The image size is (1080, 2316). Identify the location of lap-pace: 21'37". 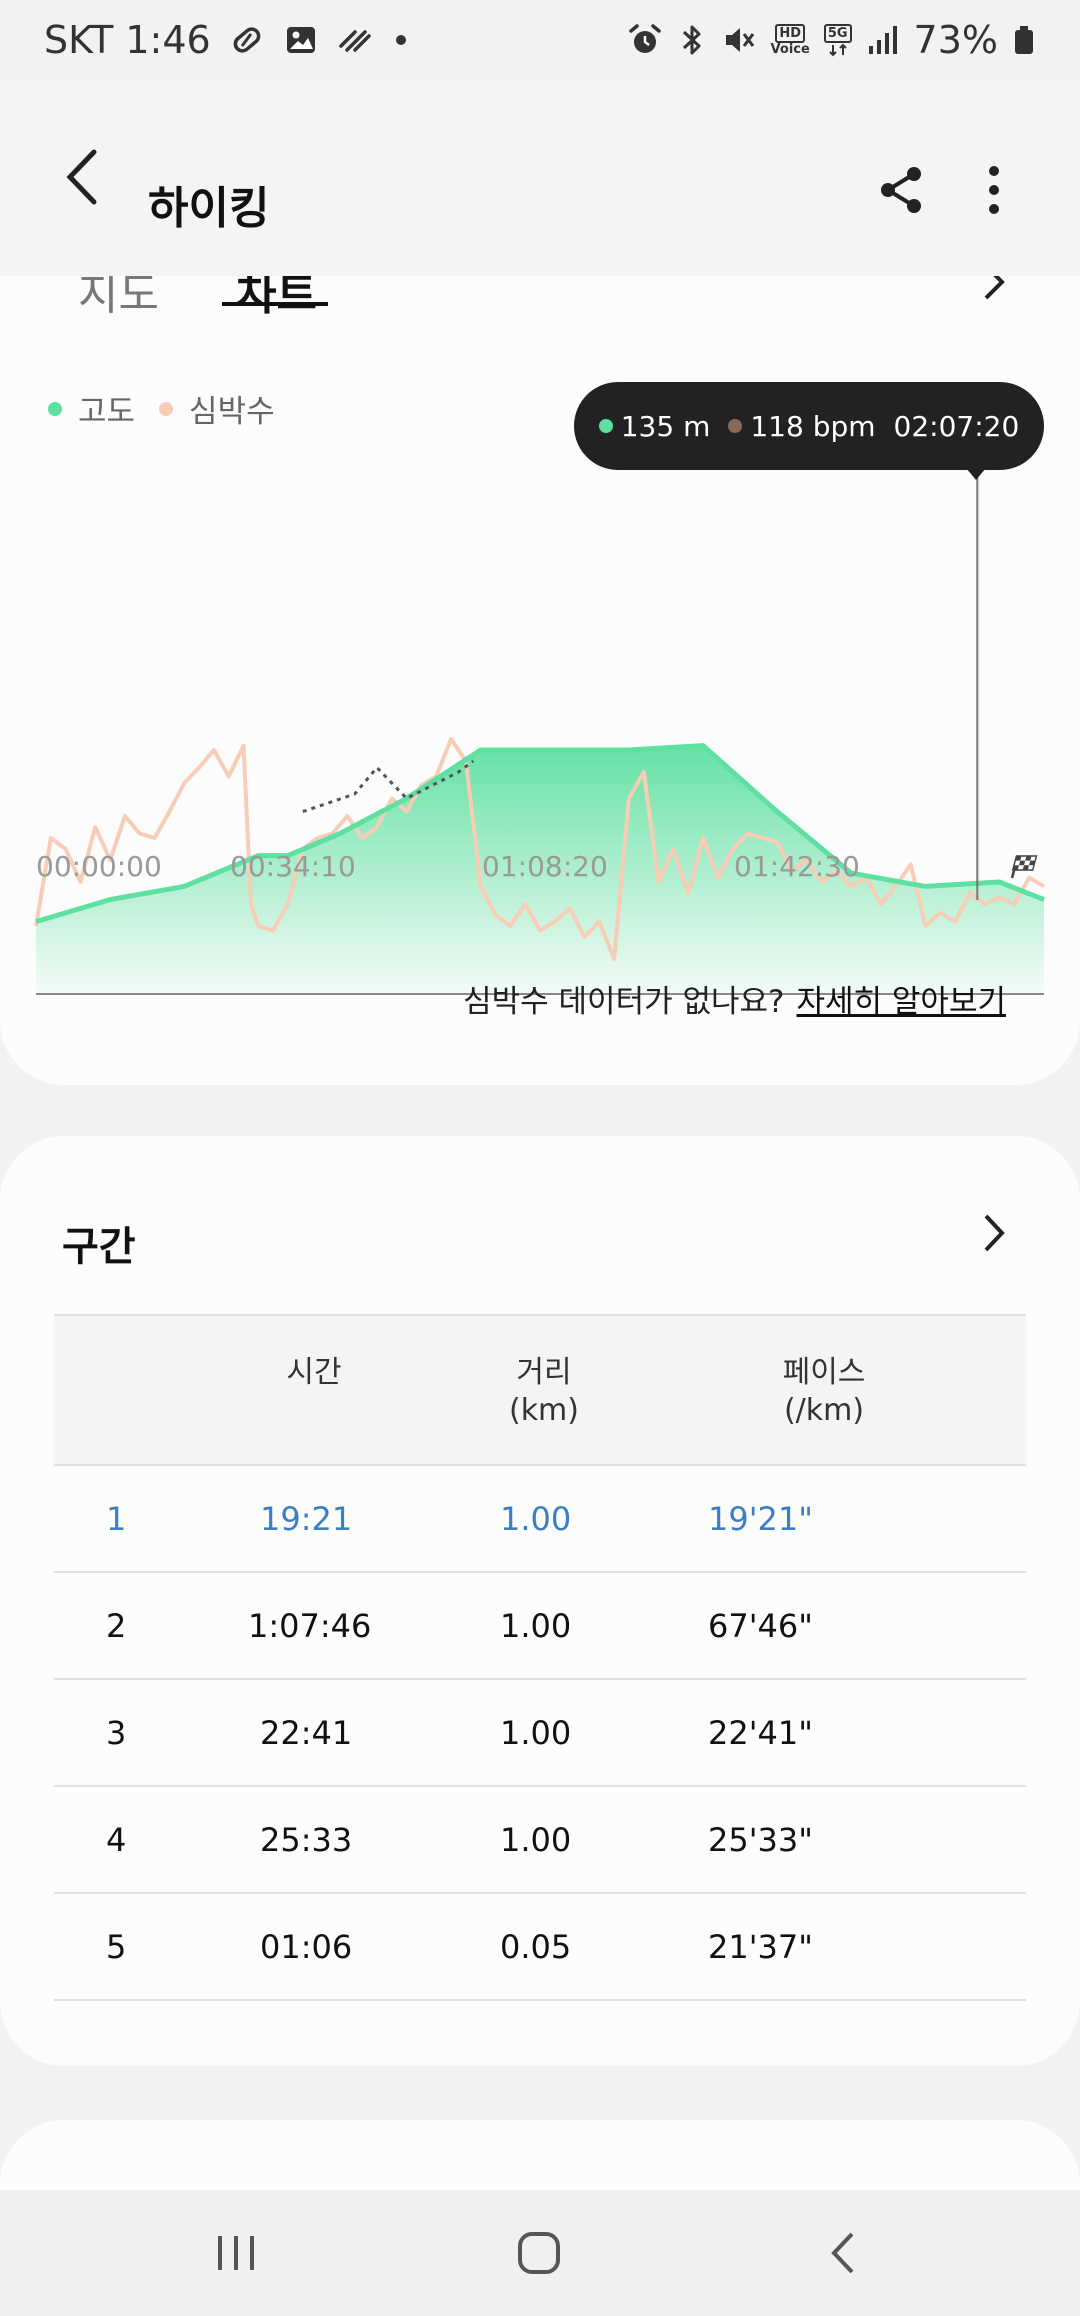
(760, 1947).